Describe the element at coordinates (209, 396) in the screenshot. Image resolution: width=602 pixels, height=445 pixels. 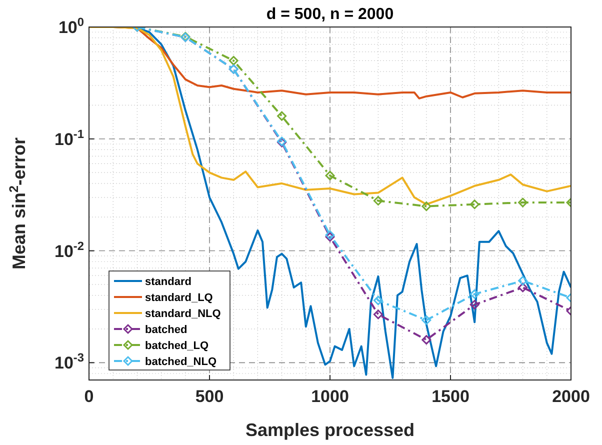
I see `x-tick-label: 500` at that location.